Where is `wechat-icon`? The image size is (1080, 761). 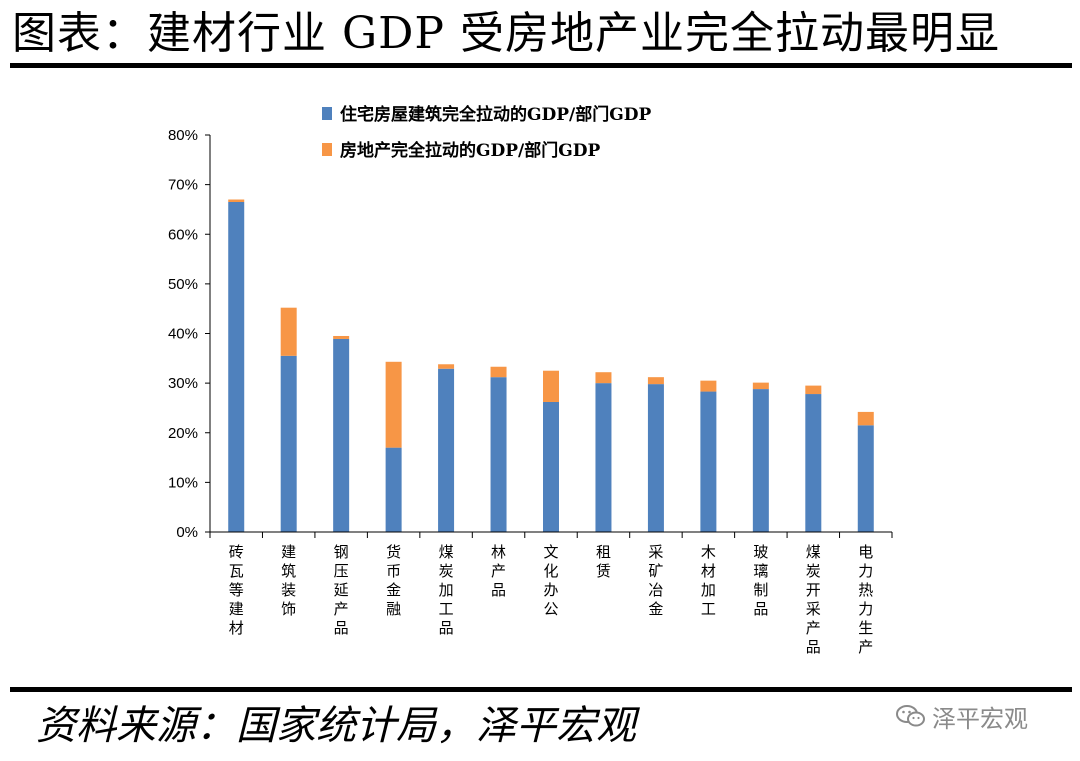
wechat-icon is located at coordinates (910, 716).